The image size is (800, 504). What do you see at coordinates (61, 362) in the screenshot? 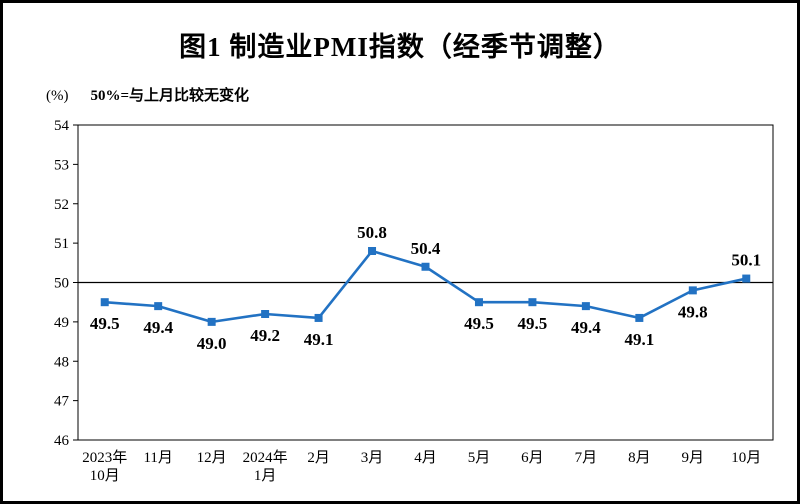
I see `y-tick-label: 48` at bounding box center [61, 362].